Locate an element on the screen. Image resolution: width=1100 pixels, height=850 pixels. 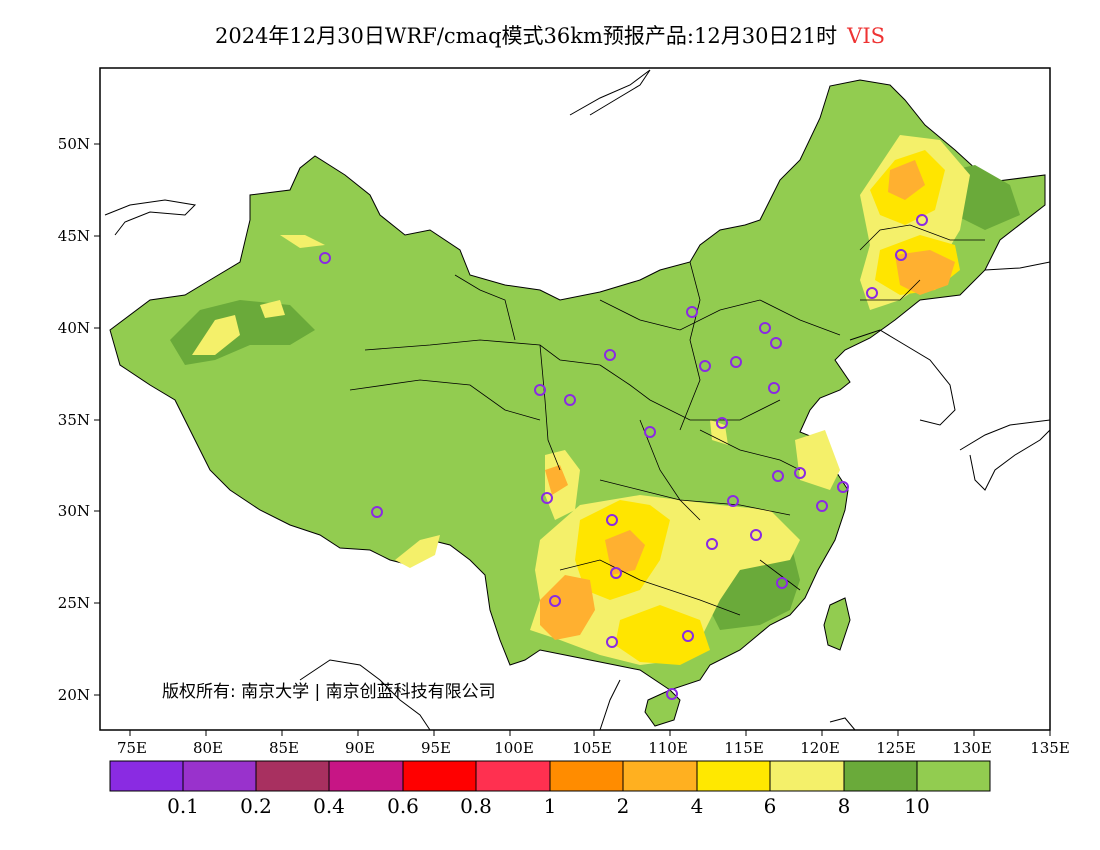
light-yellow-tarim is located at coordinates (216, 335).